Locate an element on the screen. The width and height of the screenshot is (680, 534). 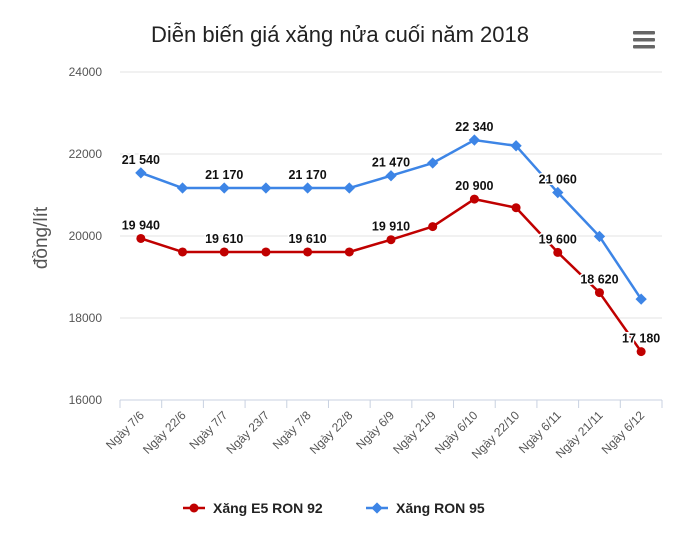
y-tick-label: 20000 is located at coordinates (86, 236).